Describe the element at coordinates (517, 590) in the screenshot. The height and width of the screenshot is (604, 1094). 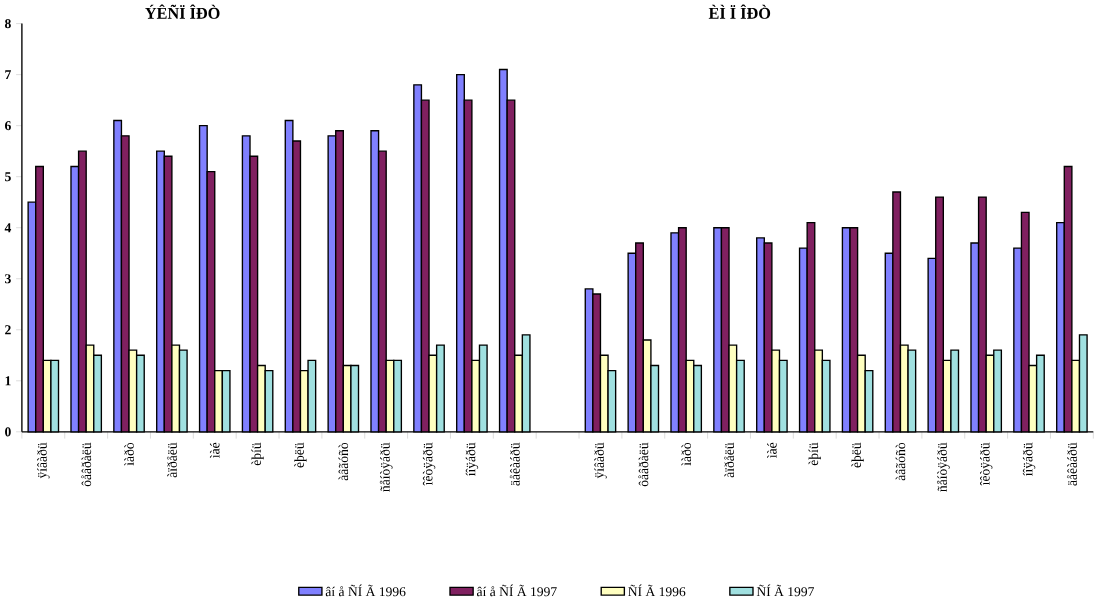
I see `legend-label: âí å ÑÍ Ã 1997` at that location.